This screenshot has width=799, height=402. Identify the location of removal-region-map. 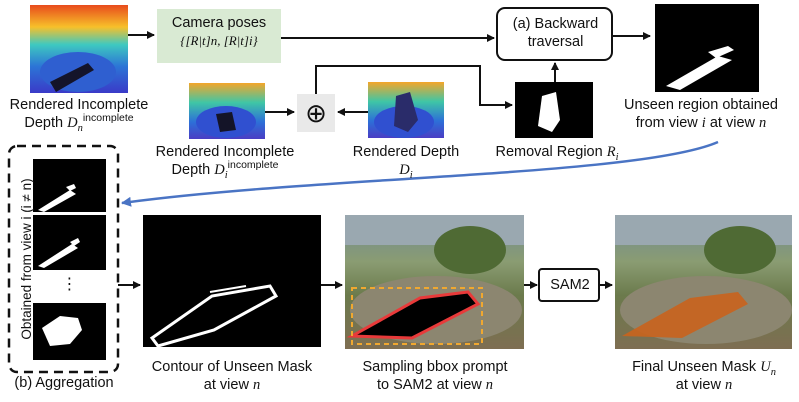
(554, 110).